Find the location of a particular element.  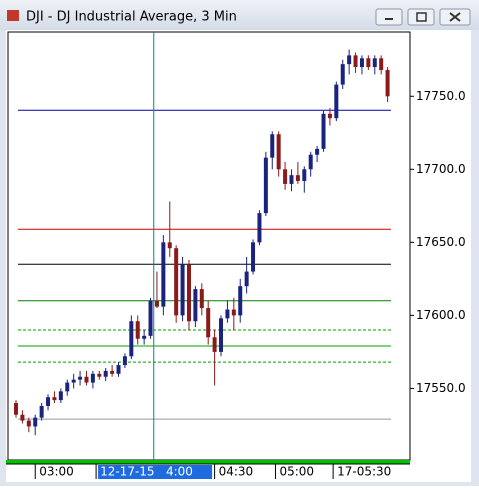

maximize-icon is located at coordinates (421, 17).